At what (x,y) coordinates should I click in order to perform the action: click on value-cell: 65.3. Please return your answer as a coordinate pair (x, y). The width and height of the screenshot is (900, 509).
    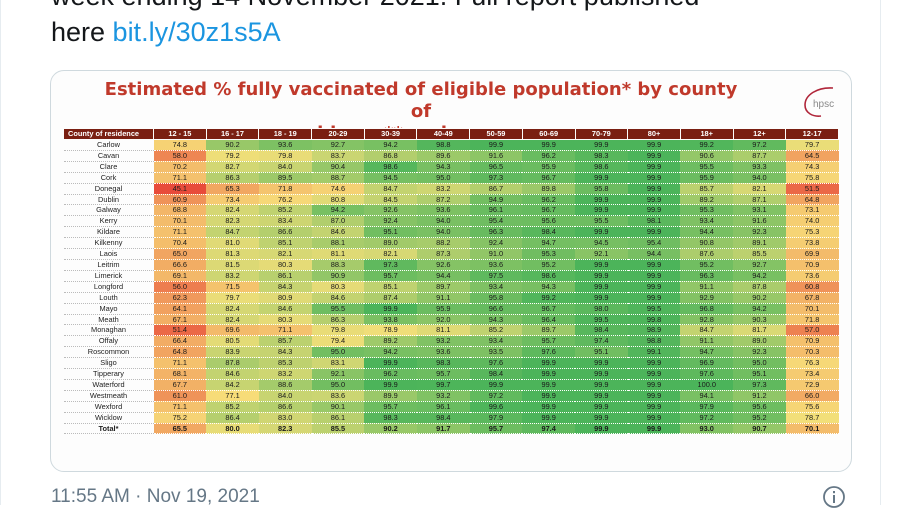
    Looking at the image, I should click on (232, 189).